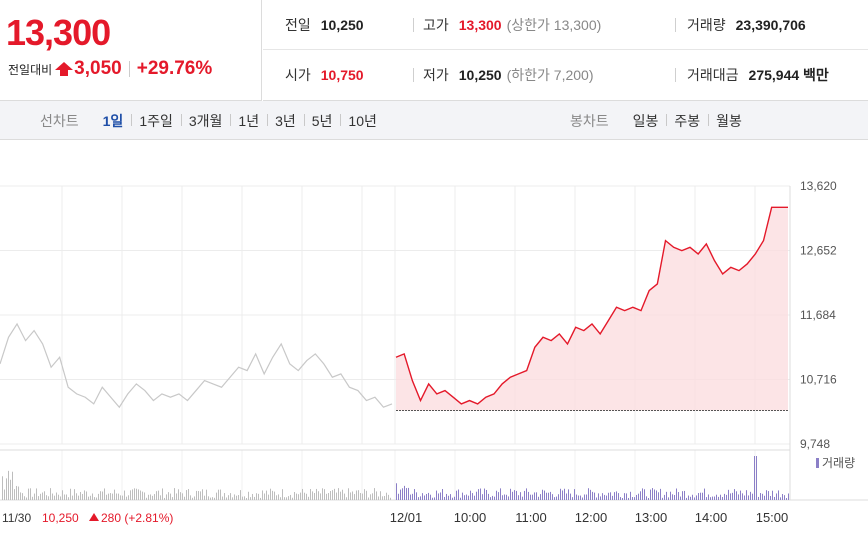 This screenshot has width=868, height=541. What do you see at coordinates (248, 121) in the screenshot?
I see `period-tab-1y: 1년` at bounding box center [248, 121].